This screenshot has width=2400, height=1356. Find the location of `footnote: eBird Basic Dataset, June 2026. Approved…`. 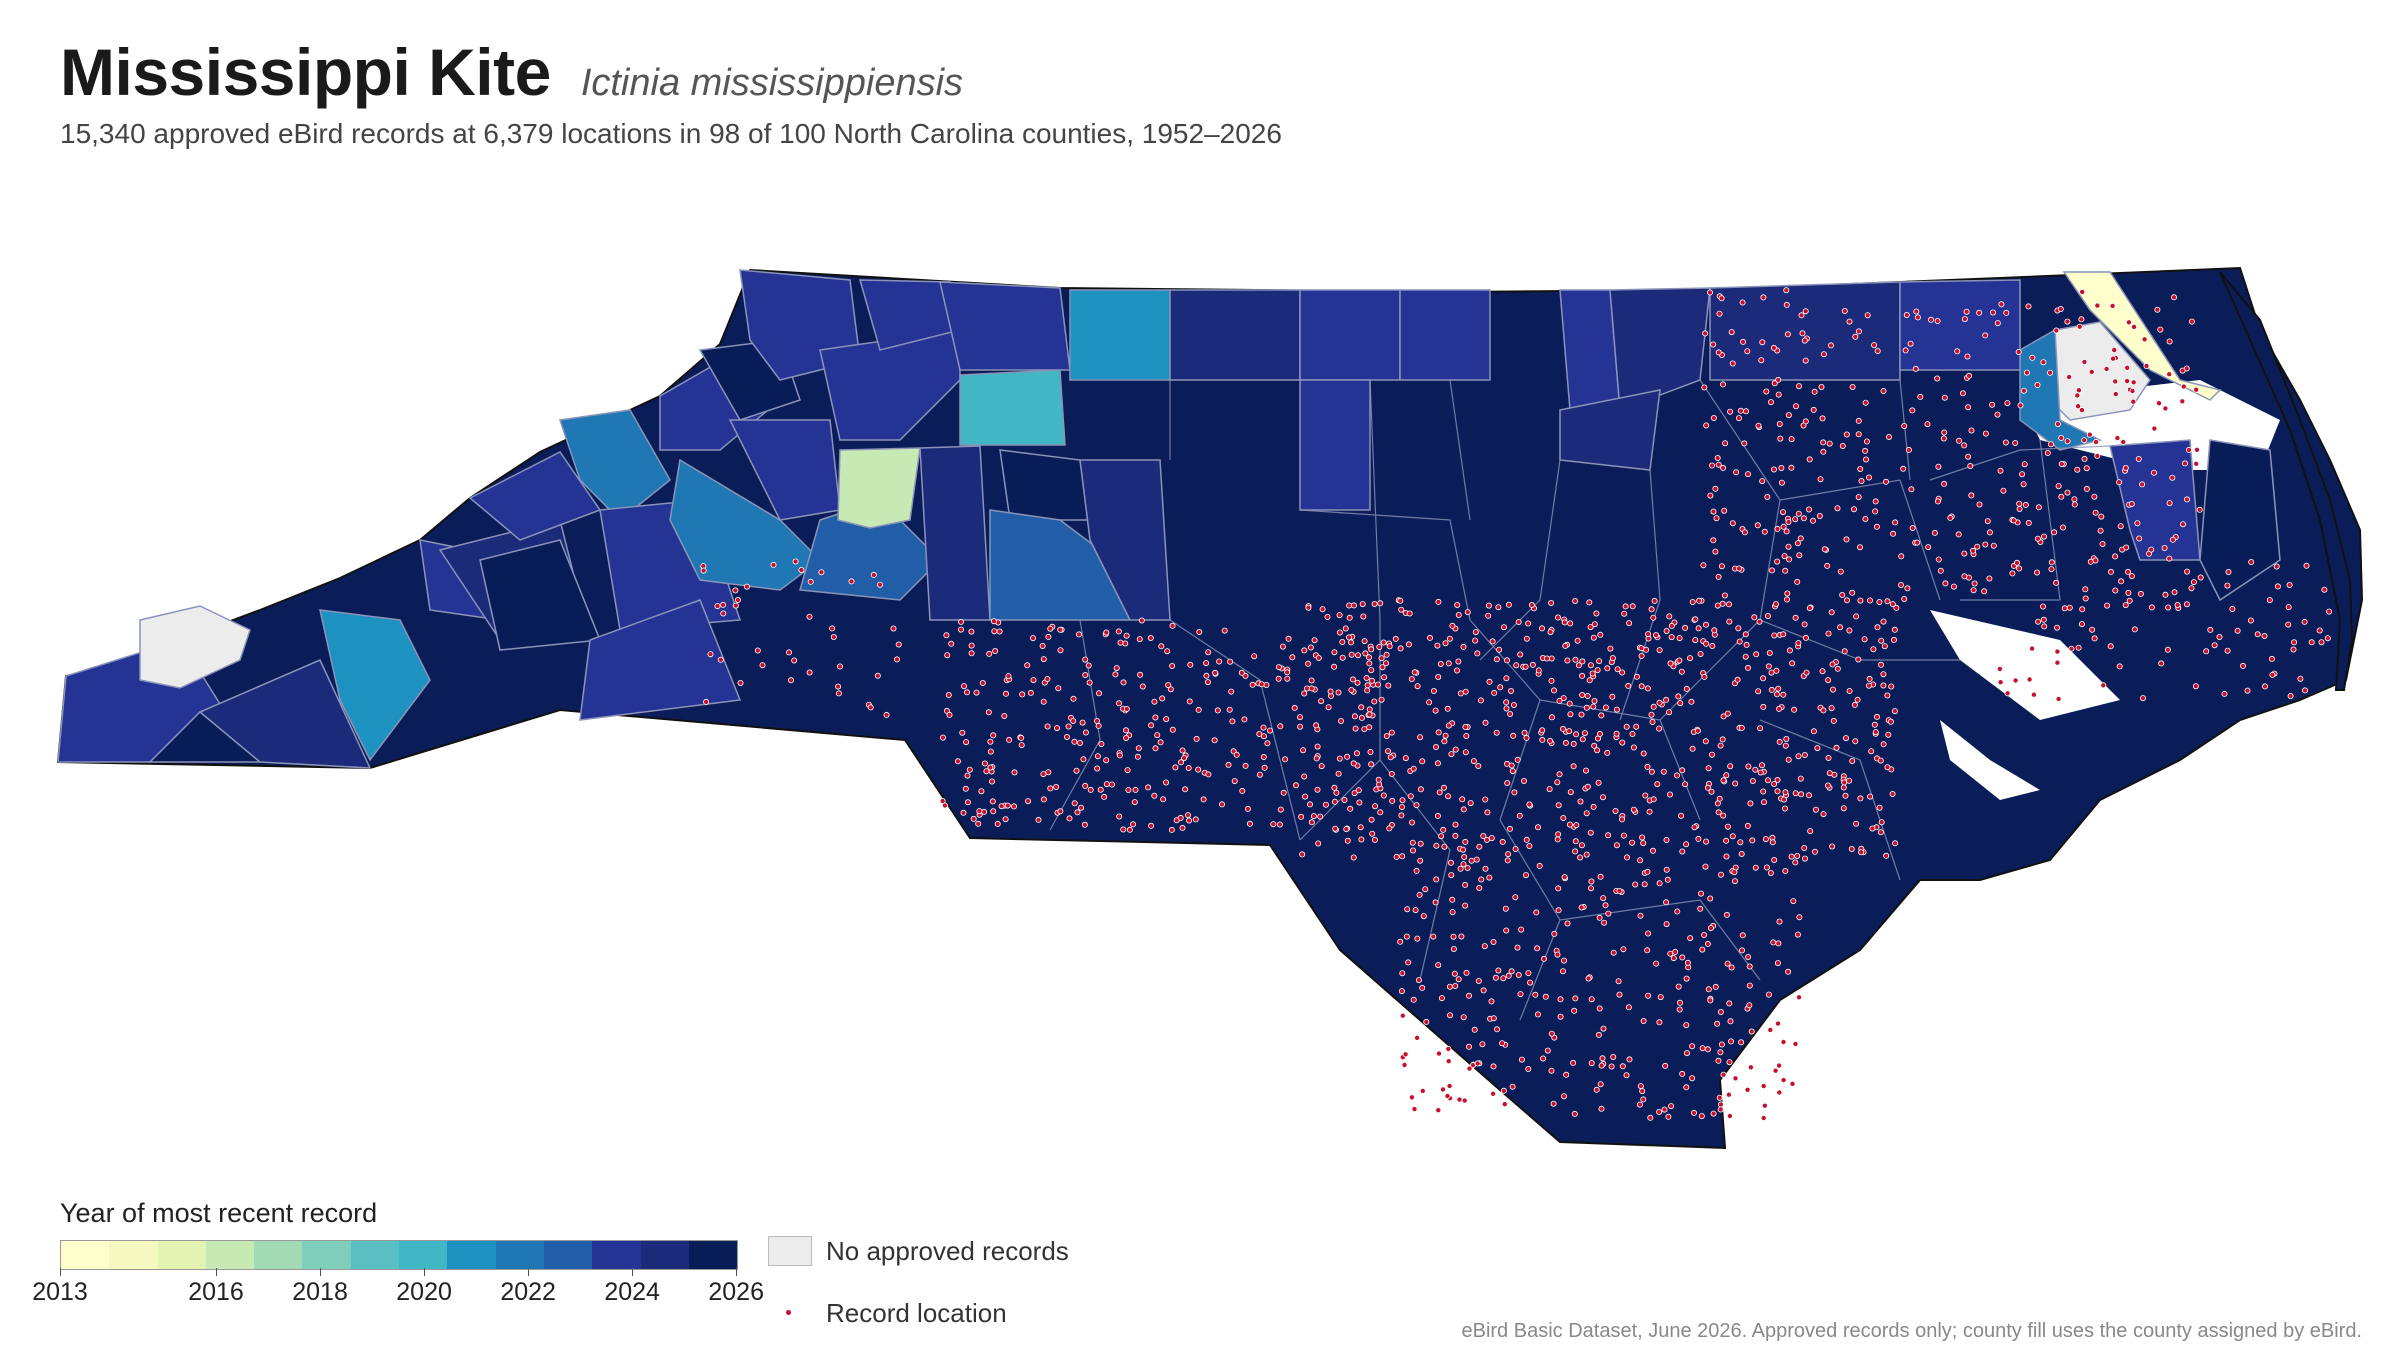

footnote: eBird Basic Dataset, June 2026. Approved… is located at coordinates (1911, 1331).